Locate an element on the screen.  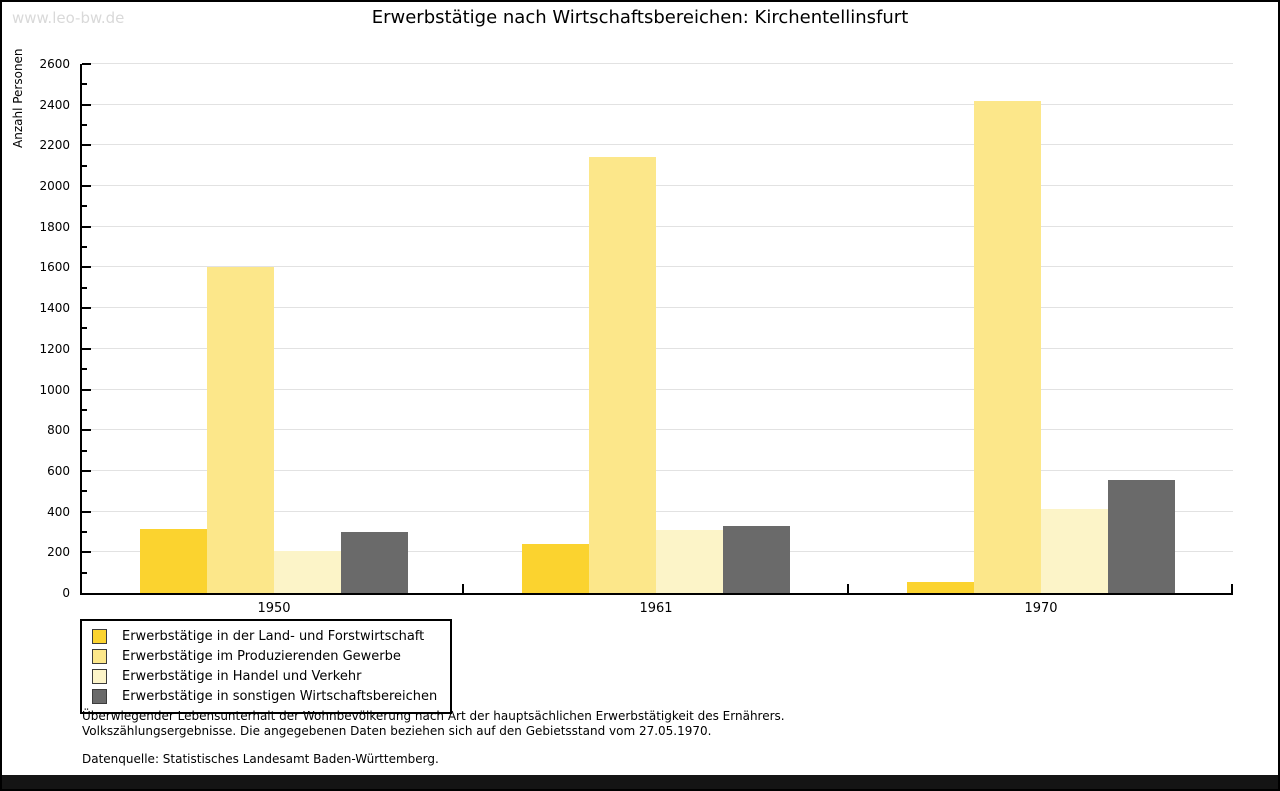
y-tick-label: 0 is located at coordinates (66, 593).